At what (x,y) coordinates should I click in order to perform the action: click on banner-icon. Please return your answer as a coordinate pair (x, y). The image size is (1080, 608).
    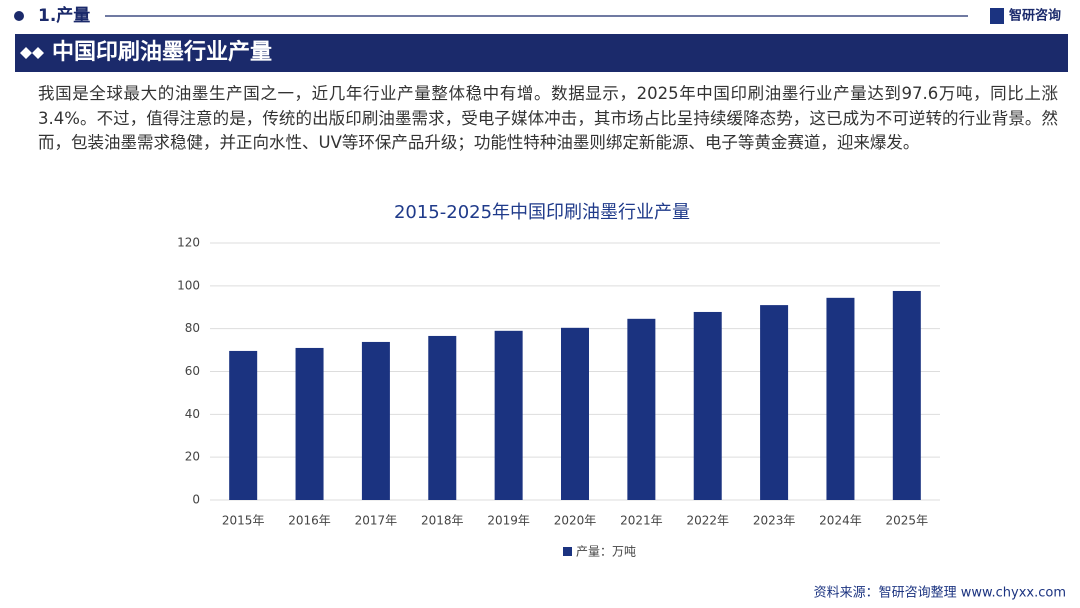
    Looking at the image, I should click on (32, 53).